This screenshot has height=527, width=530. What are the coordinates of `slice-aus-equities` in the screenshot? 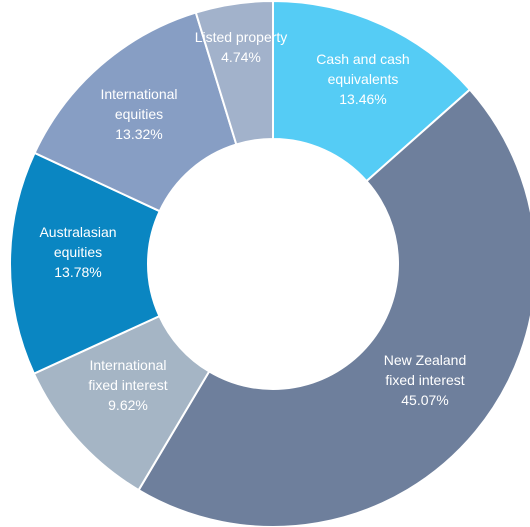 It's located at (85, 263).